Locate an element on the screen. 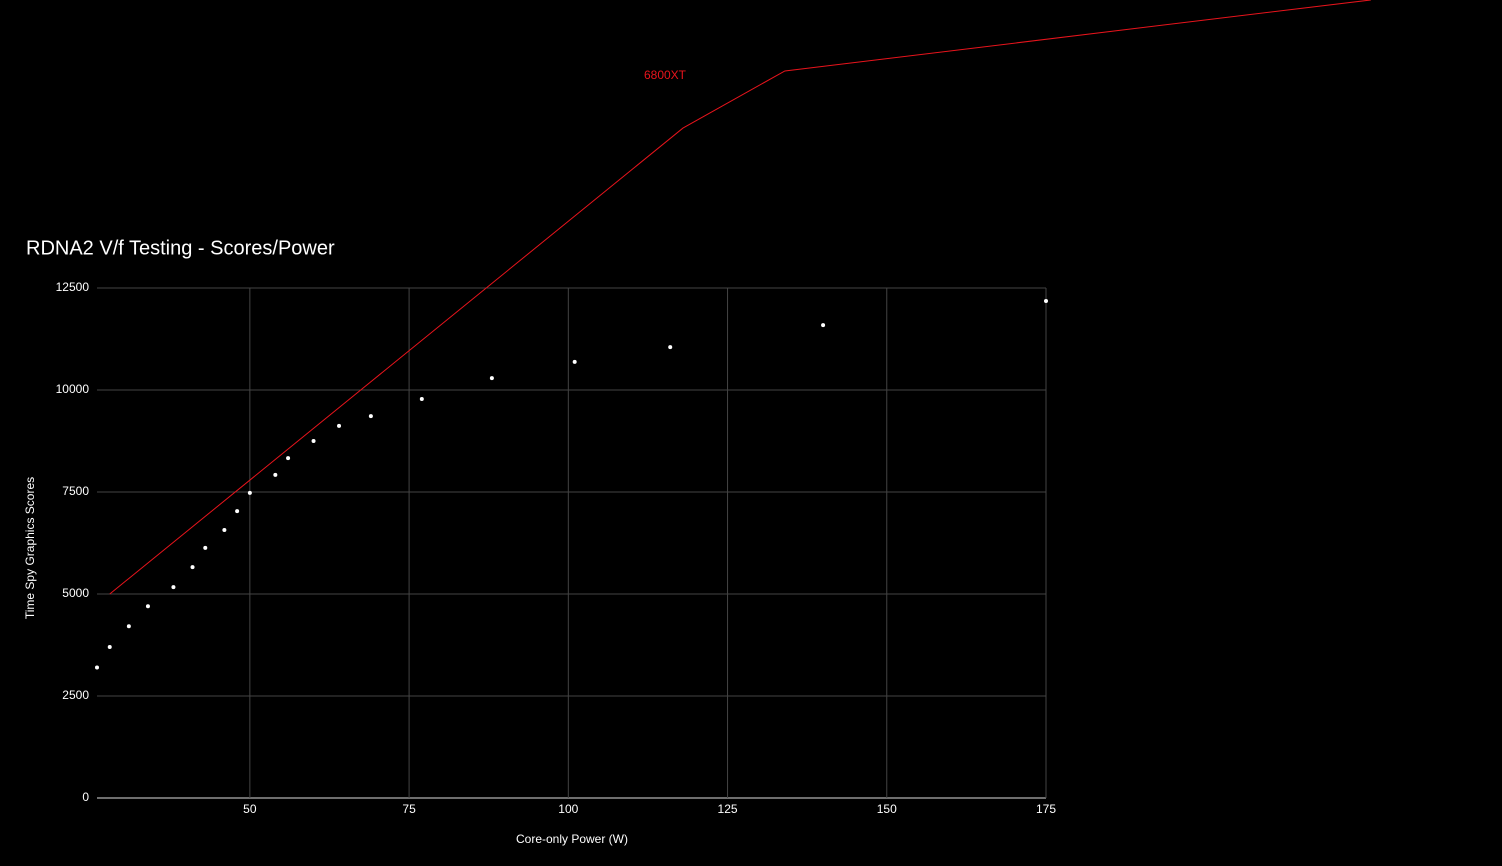  y-axis-label: Time Spy Graphics Scores is located at coordinates (30, 548).